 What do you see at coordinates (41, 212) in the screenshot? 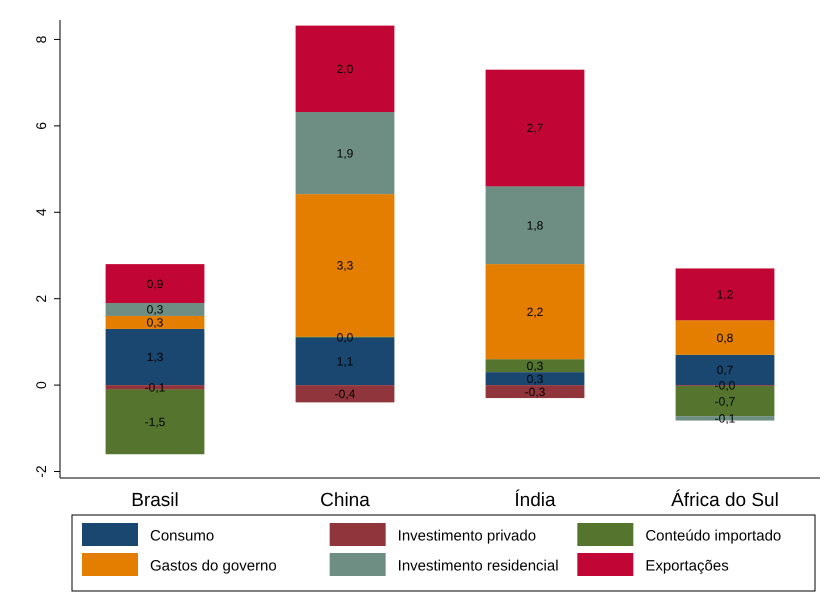
I see `y-tick-label: 4` at bounding box center [41, 212].